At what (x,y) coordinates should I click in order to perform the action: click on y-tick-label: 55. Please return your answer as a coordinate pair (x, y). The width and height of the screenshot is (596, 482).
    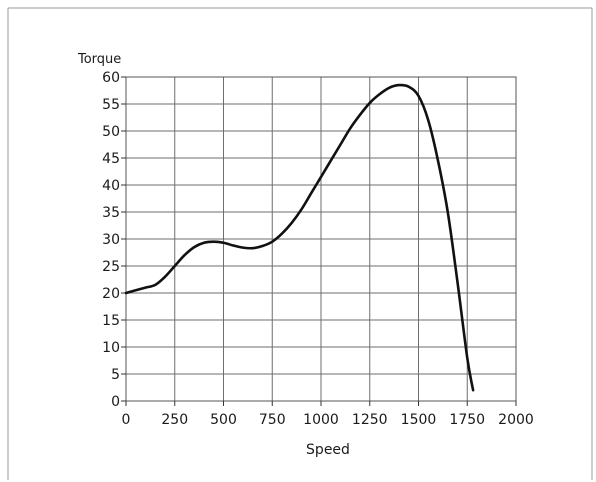
    Looking at the image, I should click on (111, 105).